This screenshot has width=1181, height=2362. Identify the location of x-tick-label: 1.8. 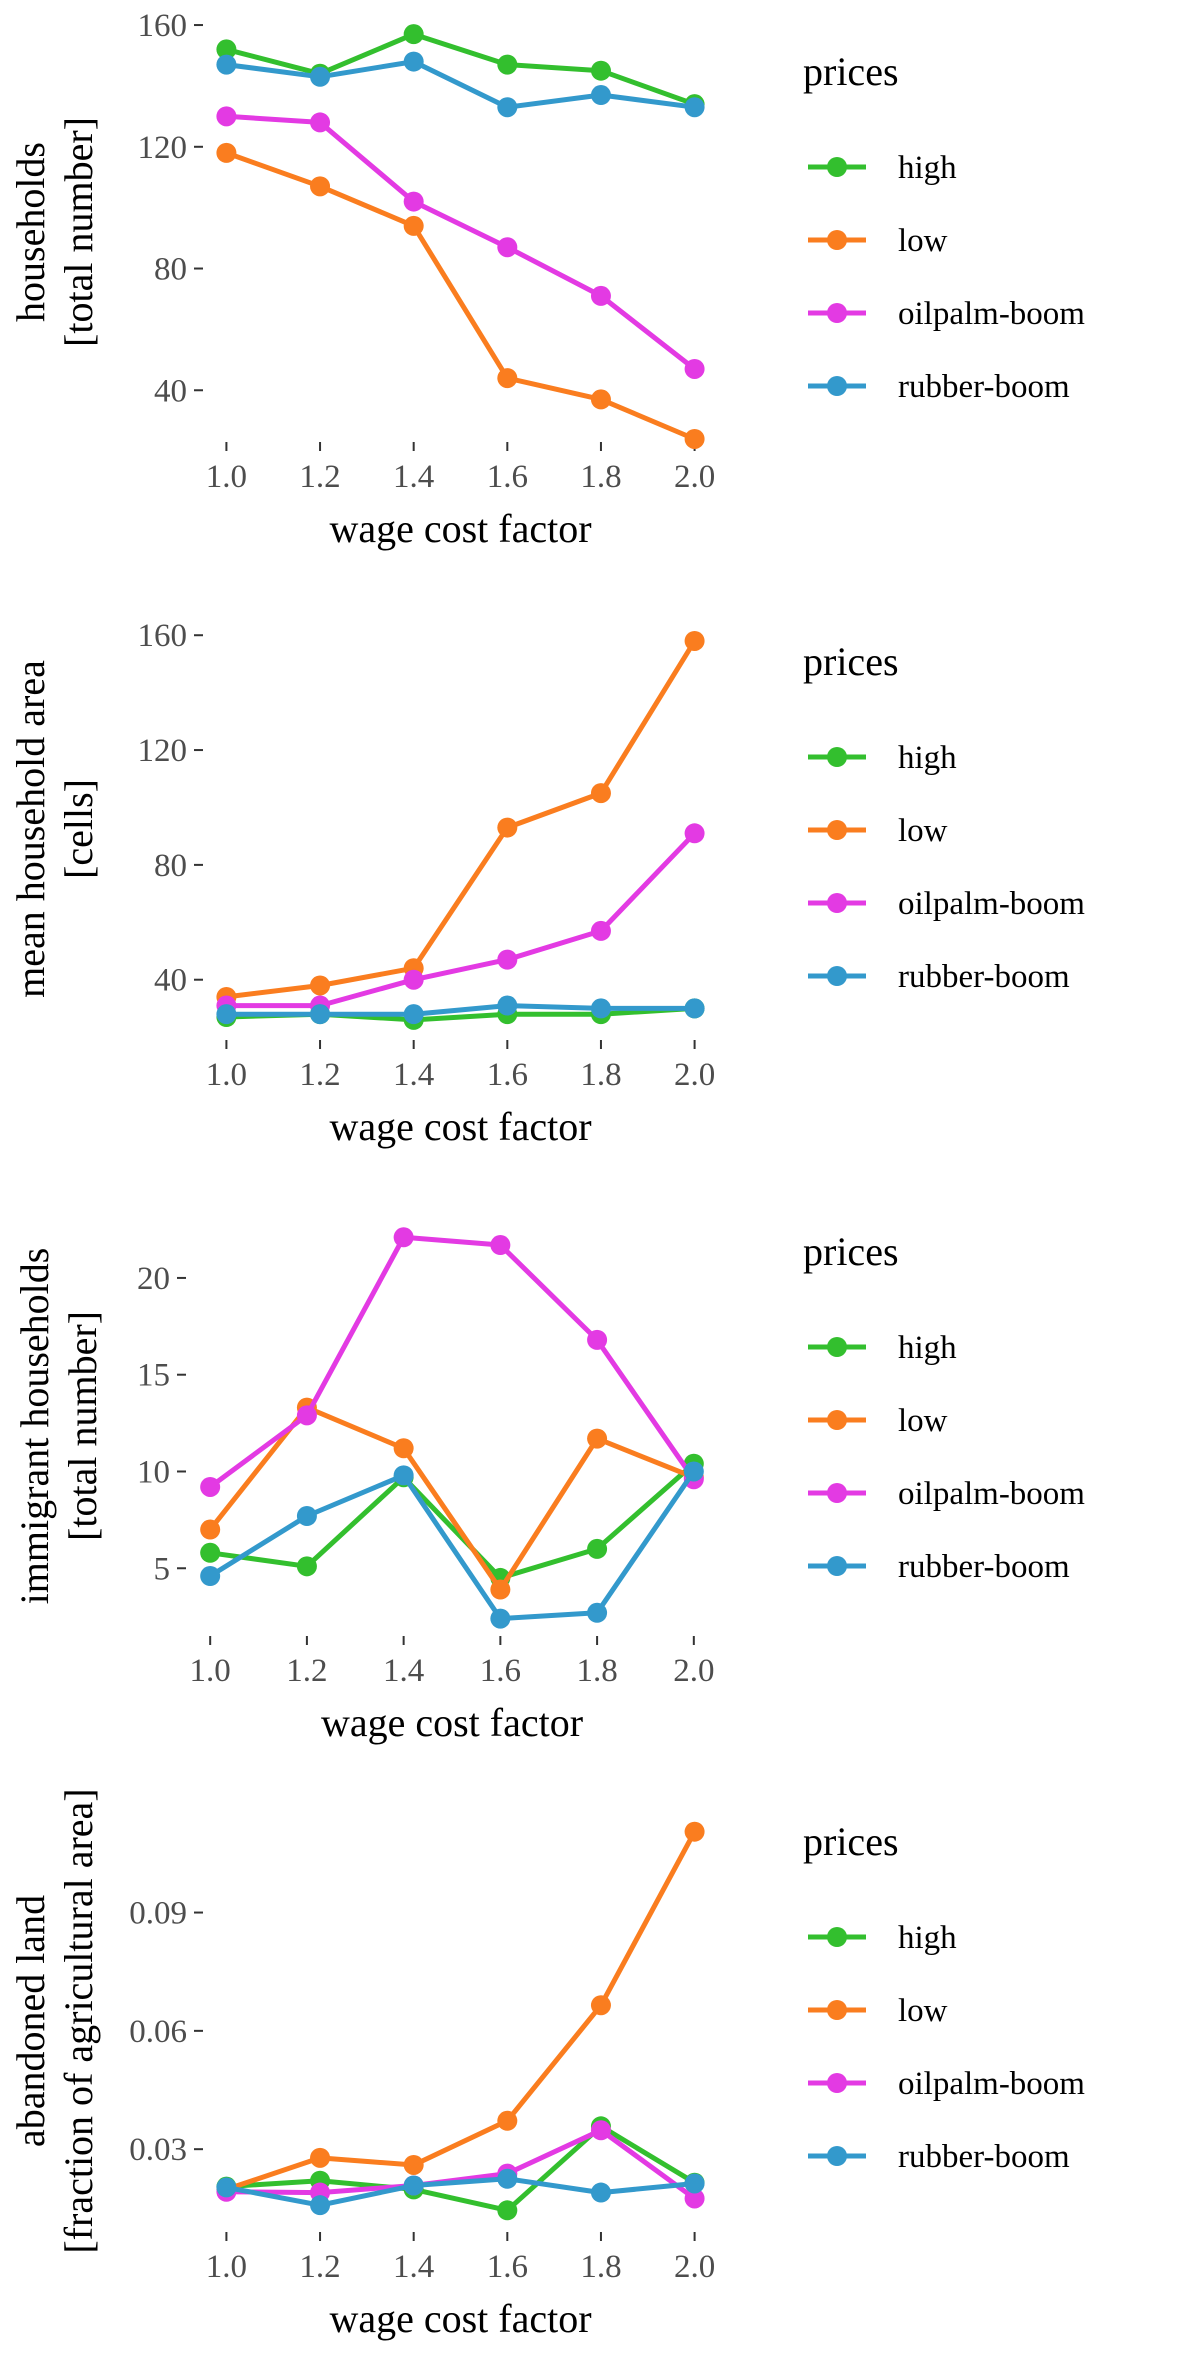
(600, 1075).